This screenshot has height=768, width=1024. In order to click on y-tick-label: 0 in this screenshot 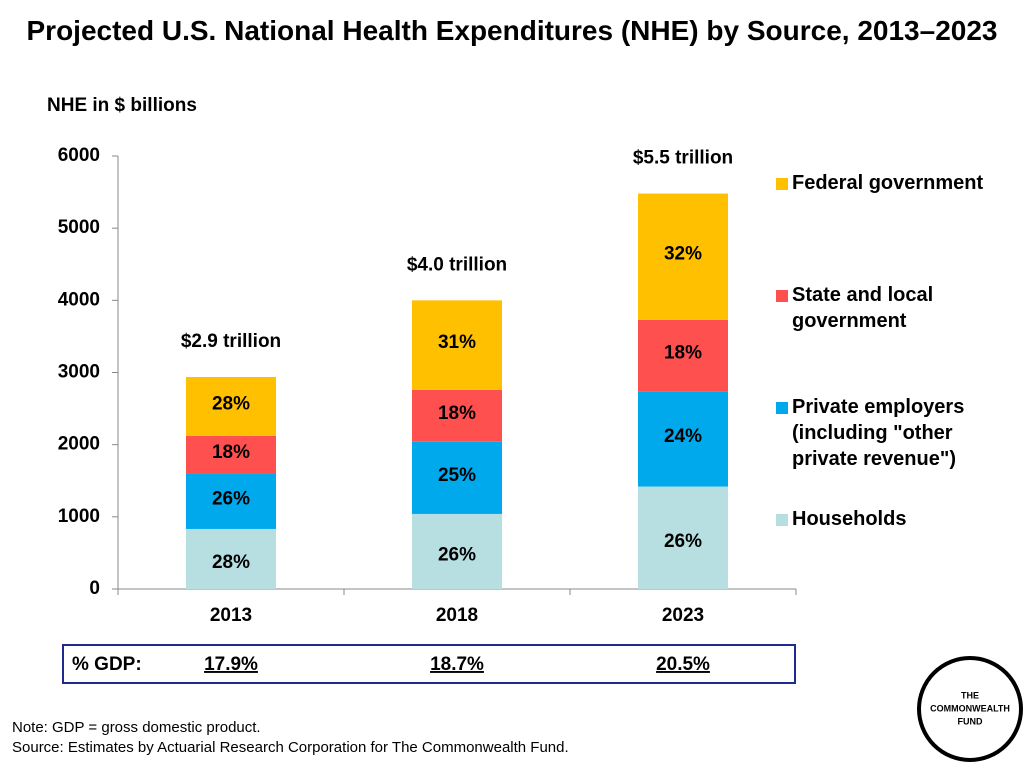, I will do `click(94, 588)`.